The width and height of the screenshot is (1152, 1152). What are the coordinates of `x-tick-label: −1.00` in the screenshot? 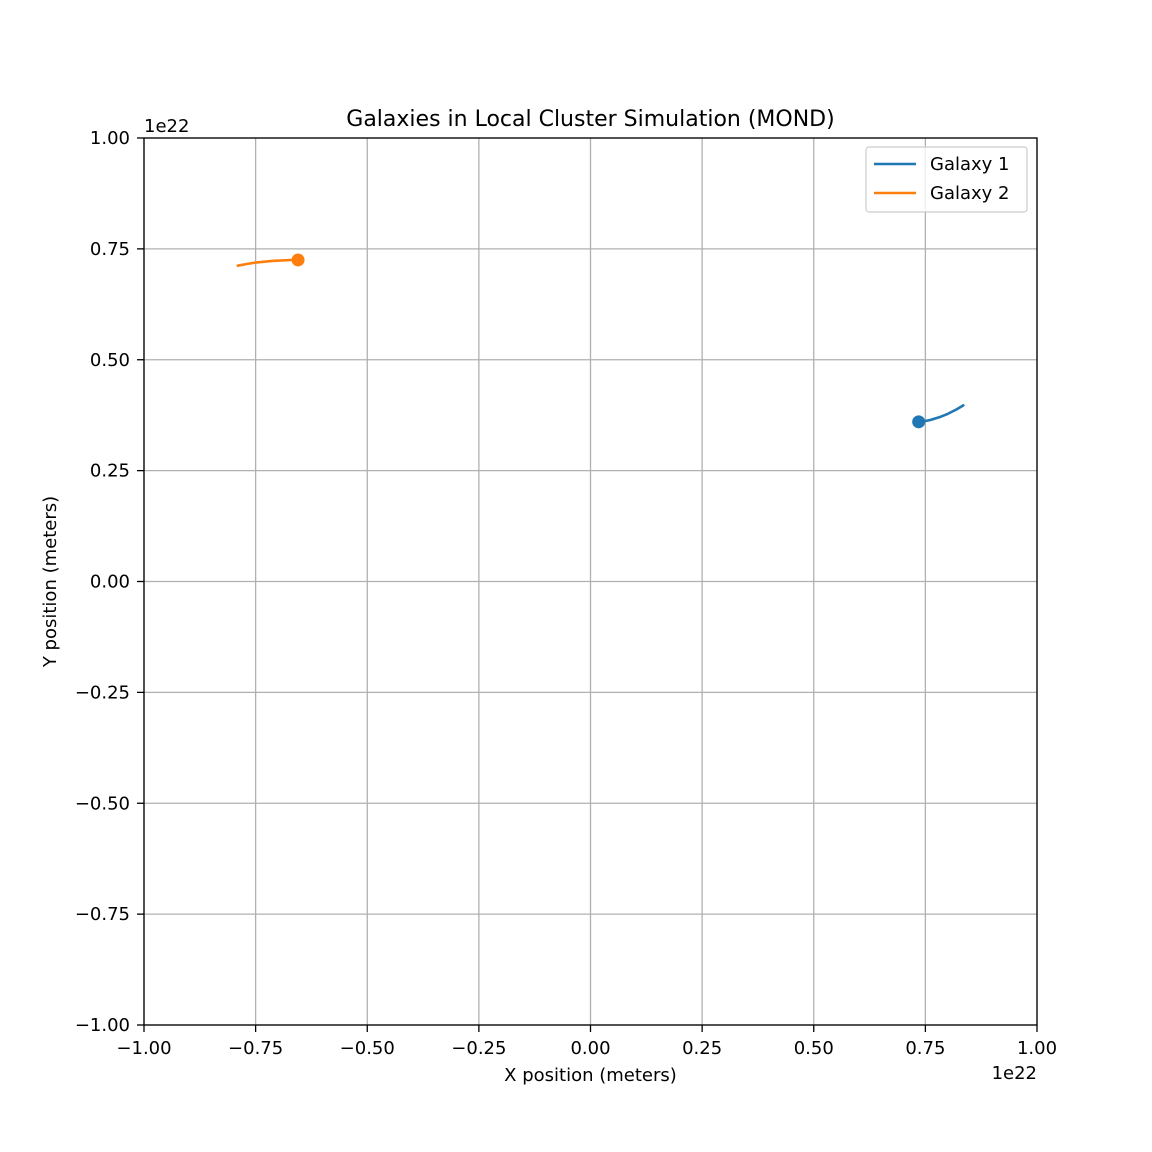 It's located at (143, 1048).